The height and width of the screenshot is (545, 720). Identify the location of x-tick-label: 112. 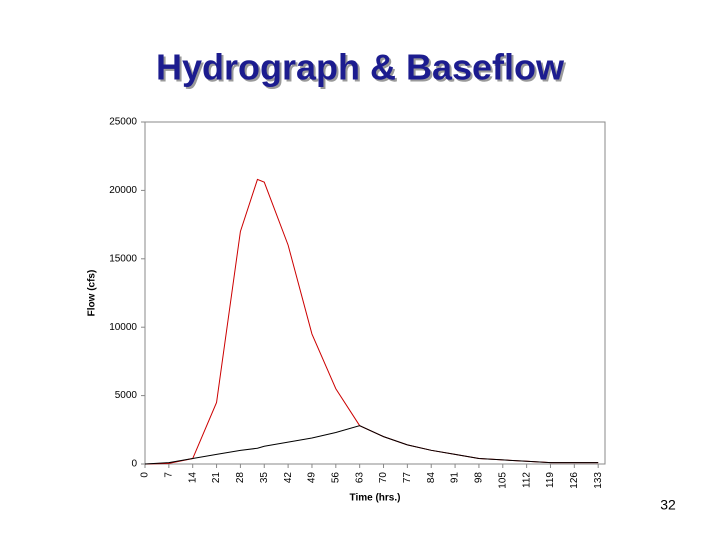
(526, 480).